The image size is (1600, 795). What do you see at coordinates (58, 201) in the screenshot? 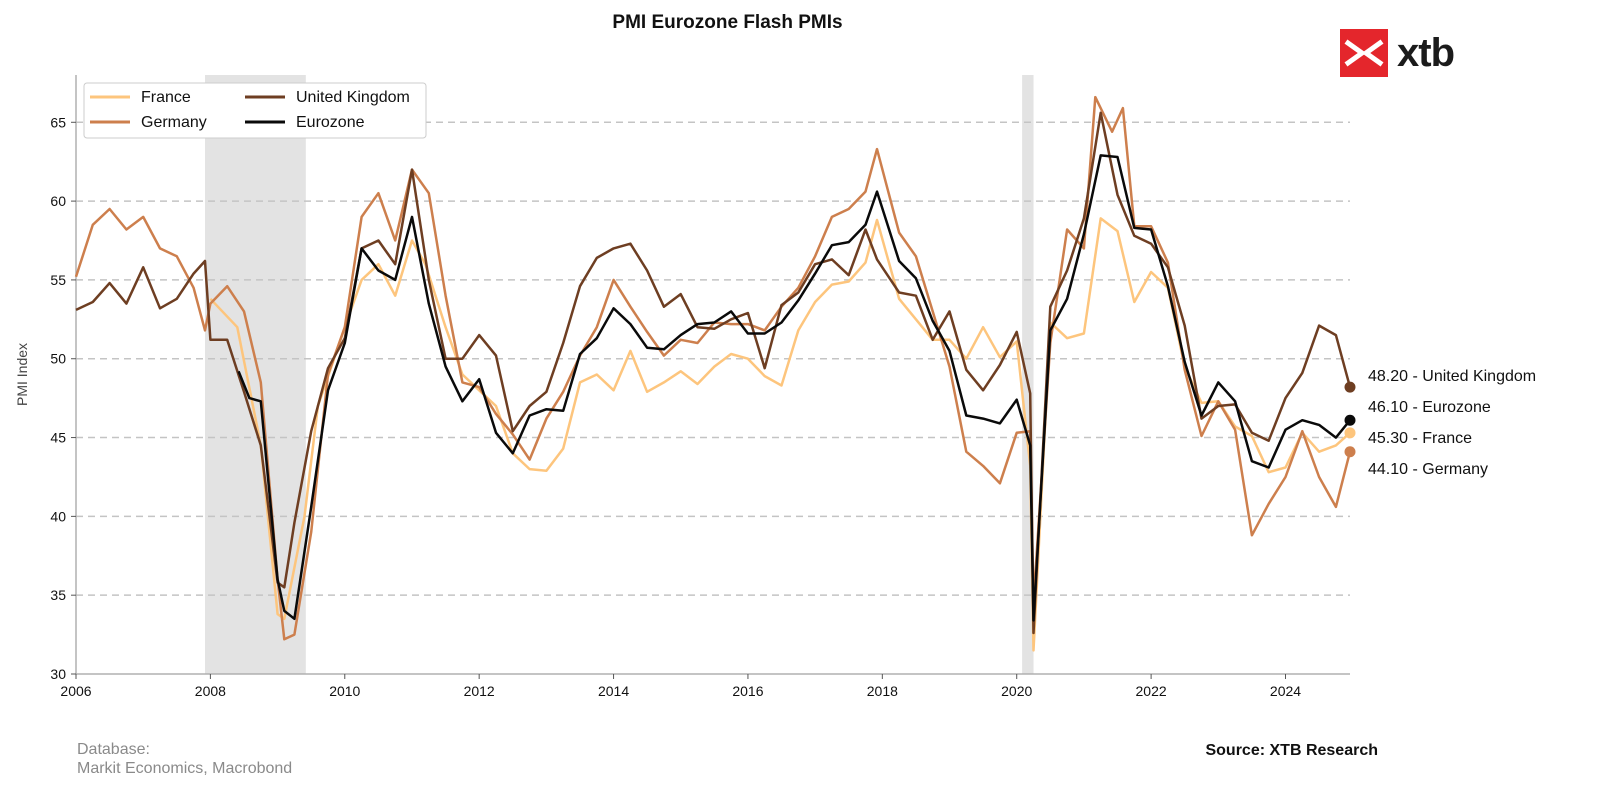
I see `y-tick-label: 60` at bounding box center [58, 201].